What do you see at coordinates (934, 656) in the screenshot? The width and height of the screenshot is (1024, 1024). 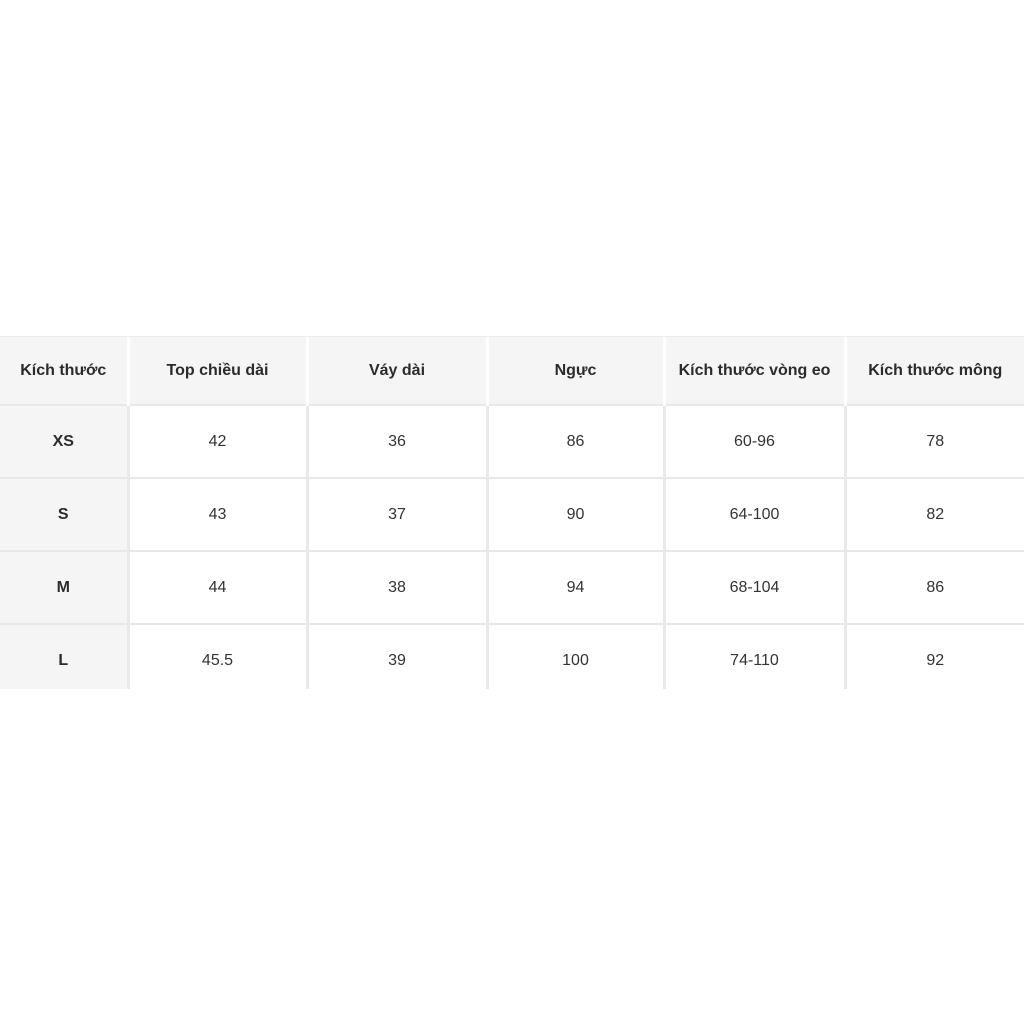 I see `cell-hip: 92` at bounding box center [934, 656].